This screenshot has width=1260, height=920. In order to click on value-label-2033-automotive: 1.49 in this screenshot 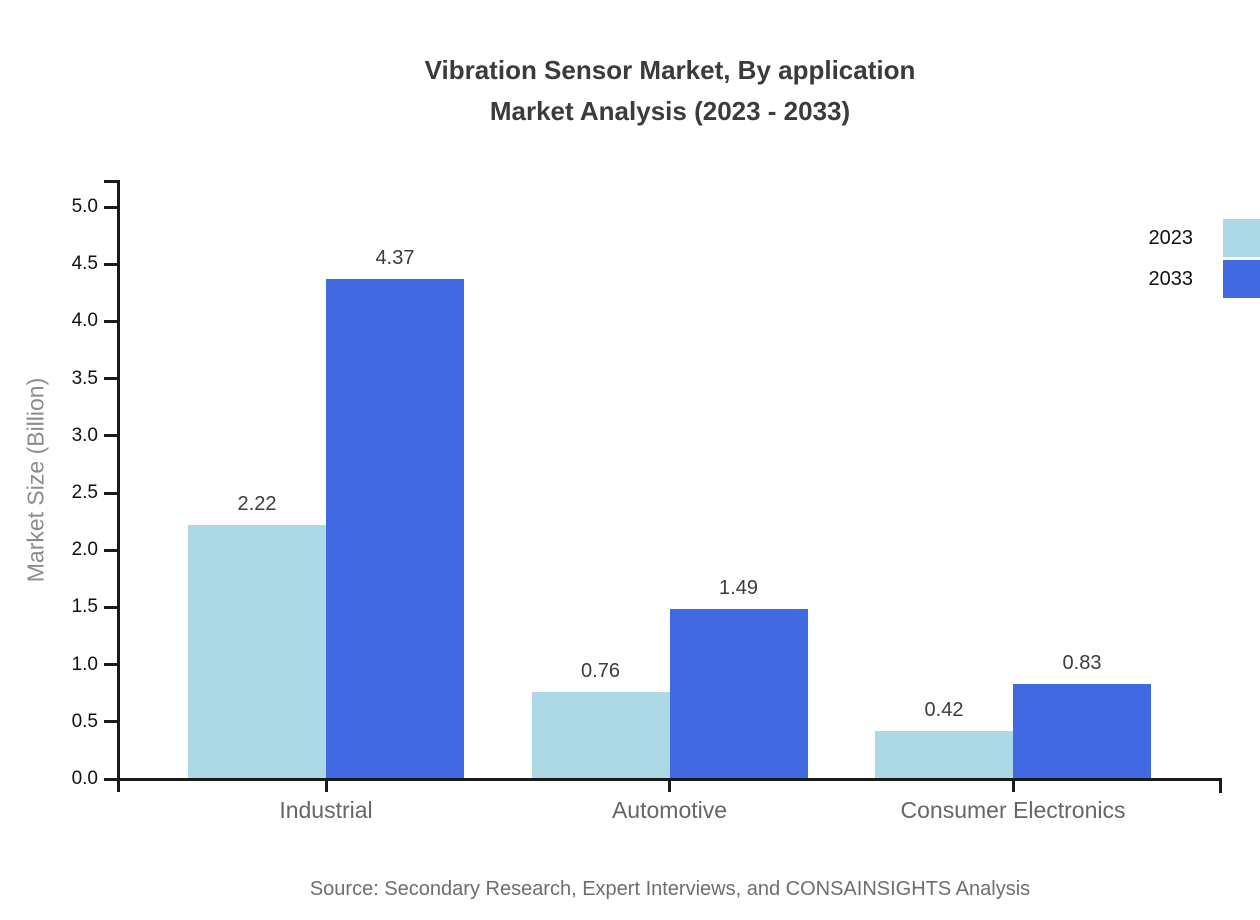, I will do `click(738, 587)`.